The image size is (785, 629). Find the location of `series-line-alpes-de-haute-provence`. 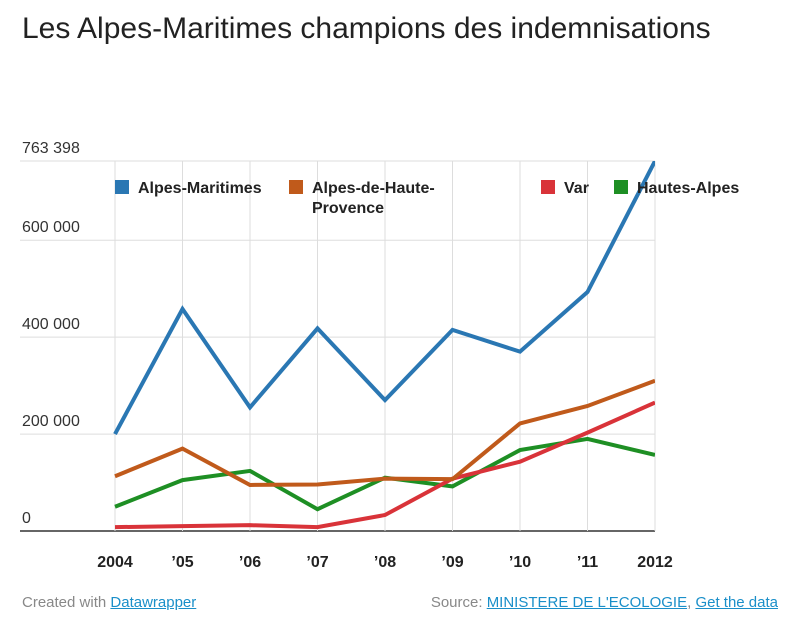

series-line-alpes-de-haute-provence is located at coordinates (384, 432).